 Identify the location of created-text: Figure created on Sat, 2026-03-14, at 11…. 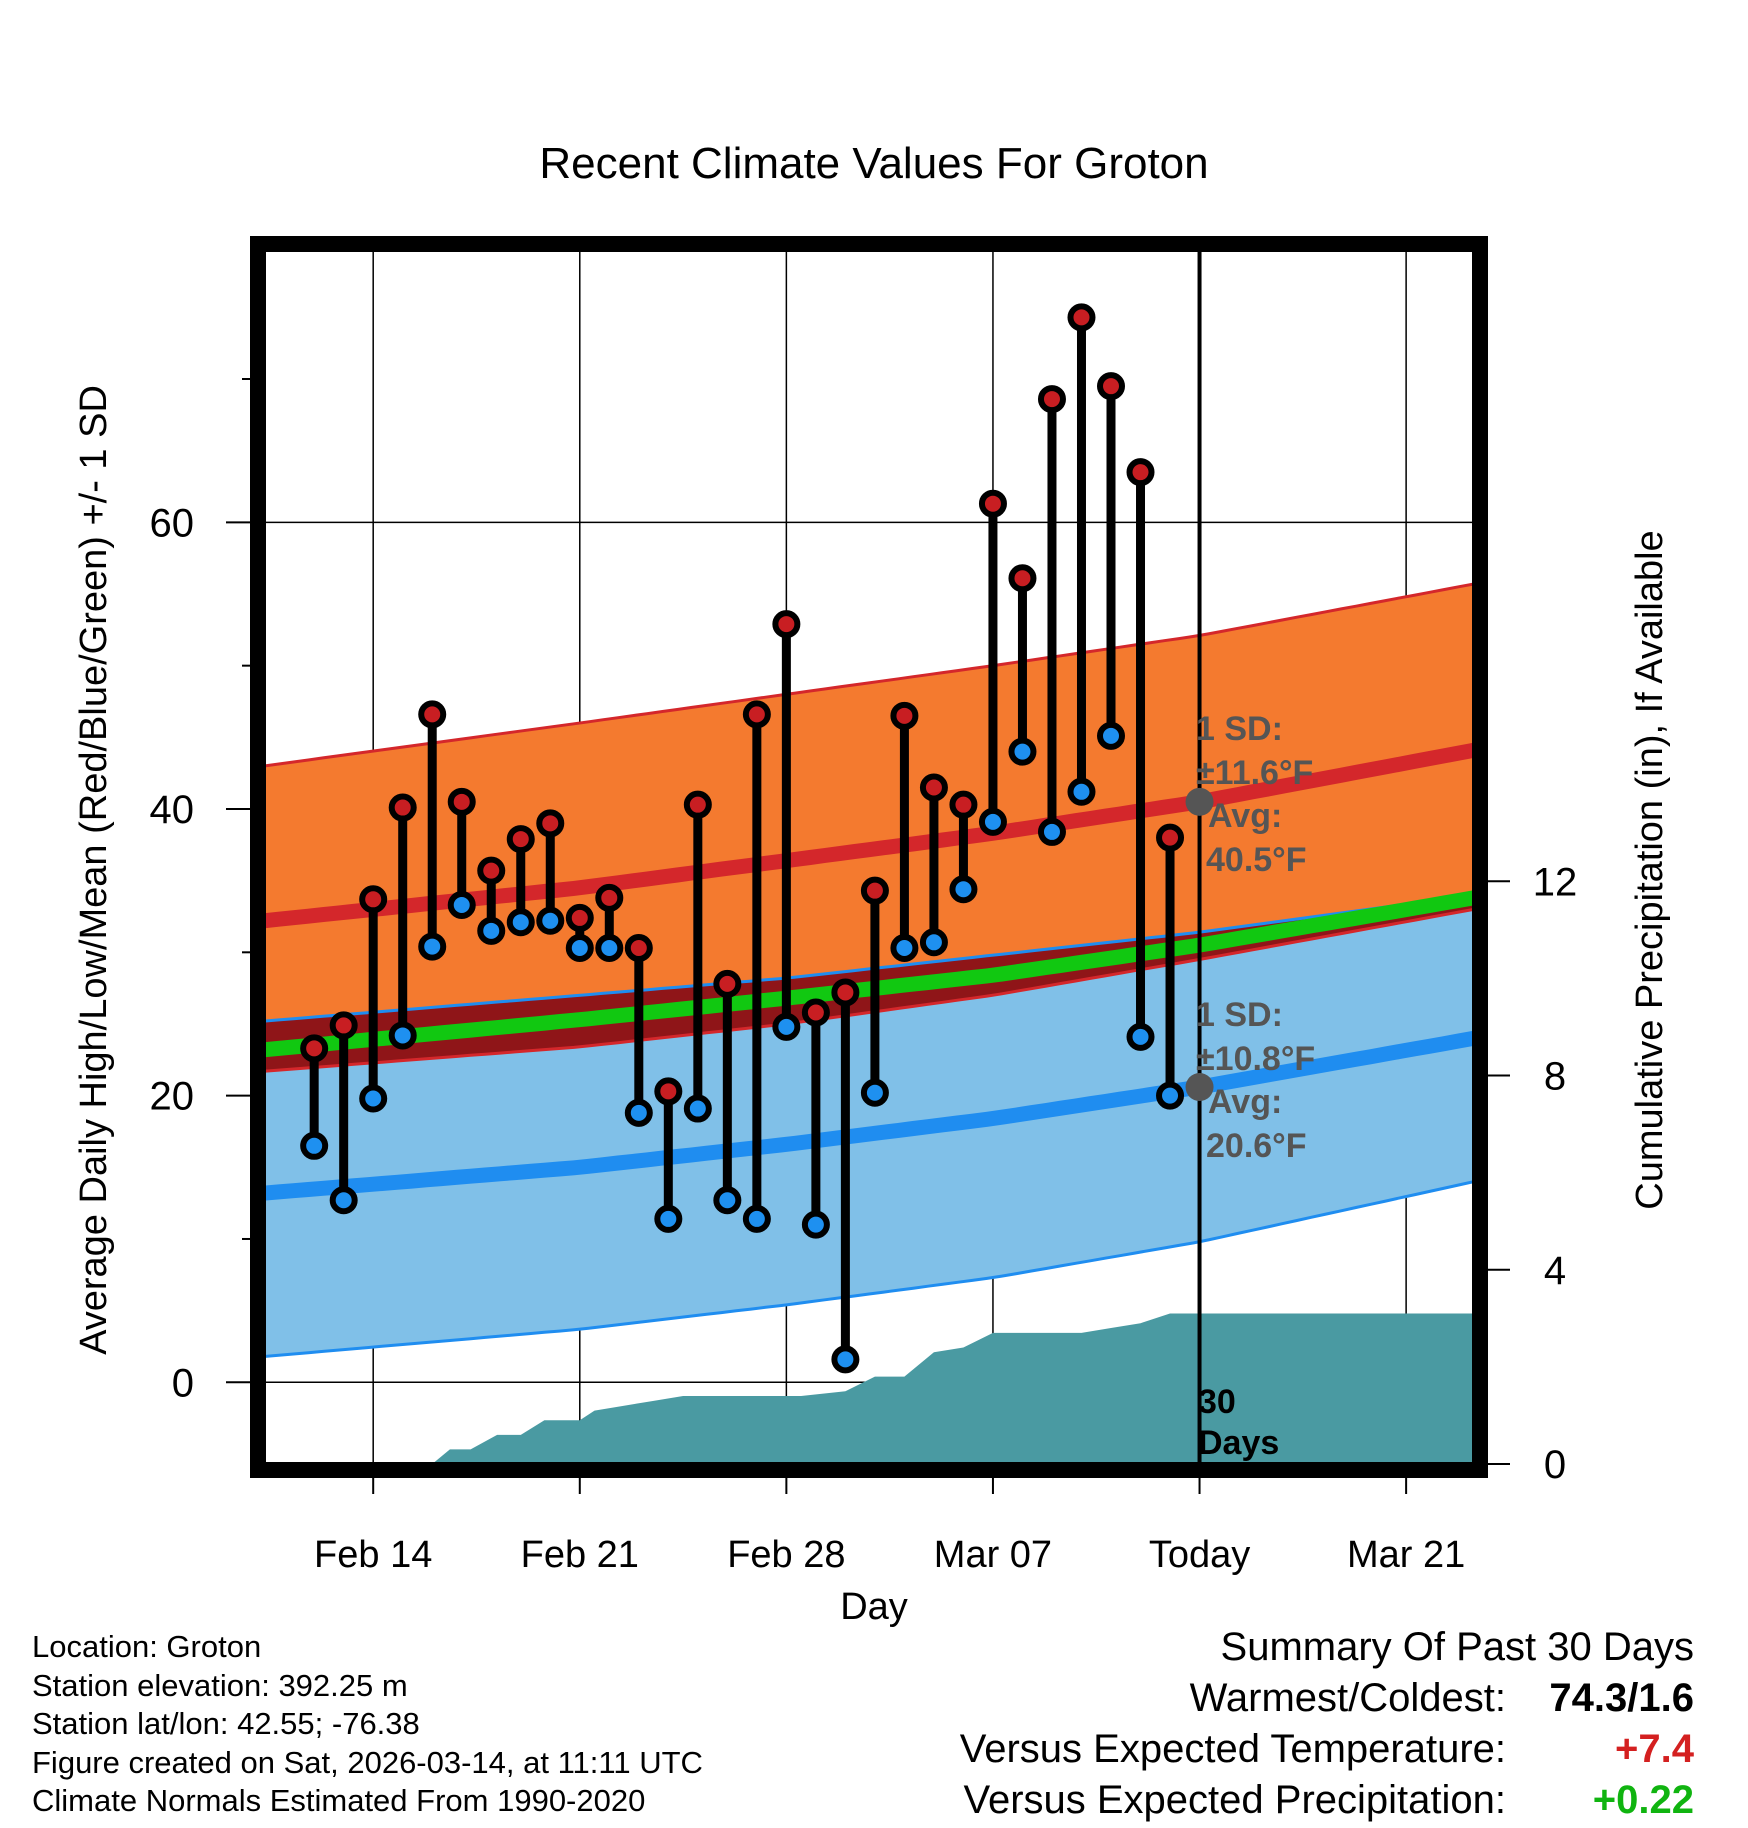
(367, 1762).